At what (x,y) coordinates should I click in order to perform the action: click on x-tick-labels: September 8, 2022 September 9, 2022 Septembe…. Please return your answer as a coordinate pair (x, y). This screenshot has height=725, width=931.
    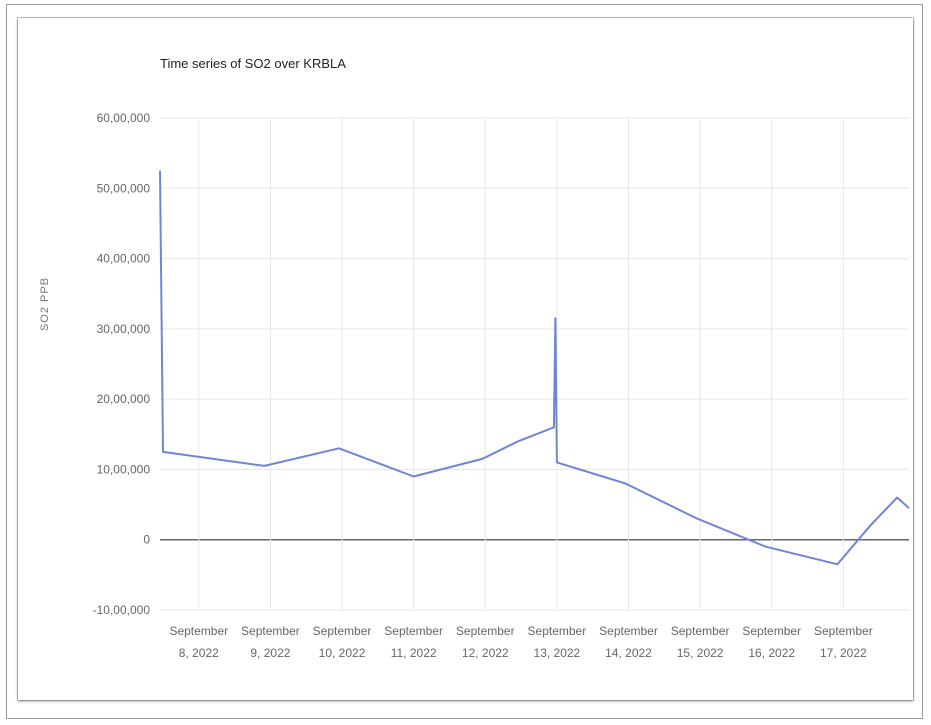
    Looking at the image, I should click on (520, 642).